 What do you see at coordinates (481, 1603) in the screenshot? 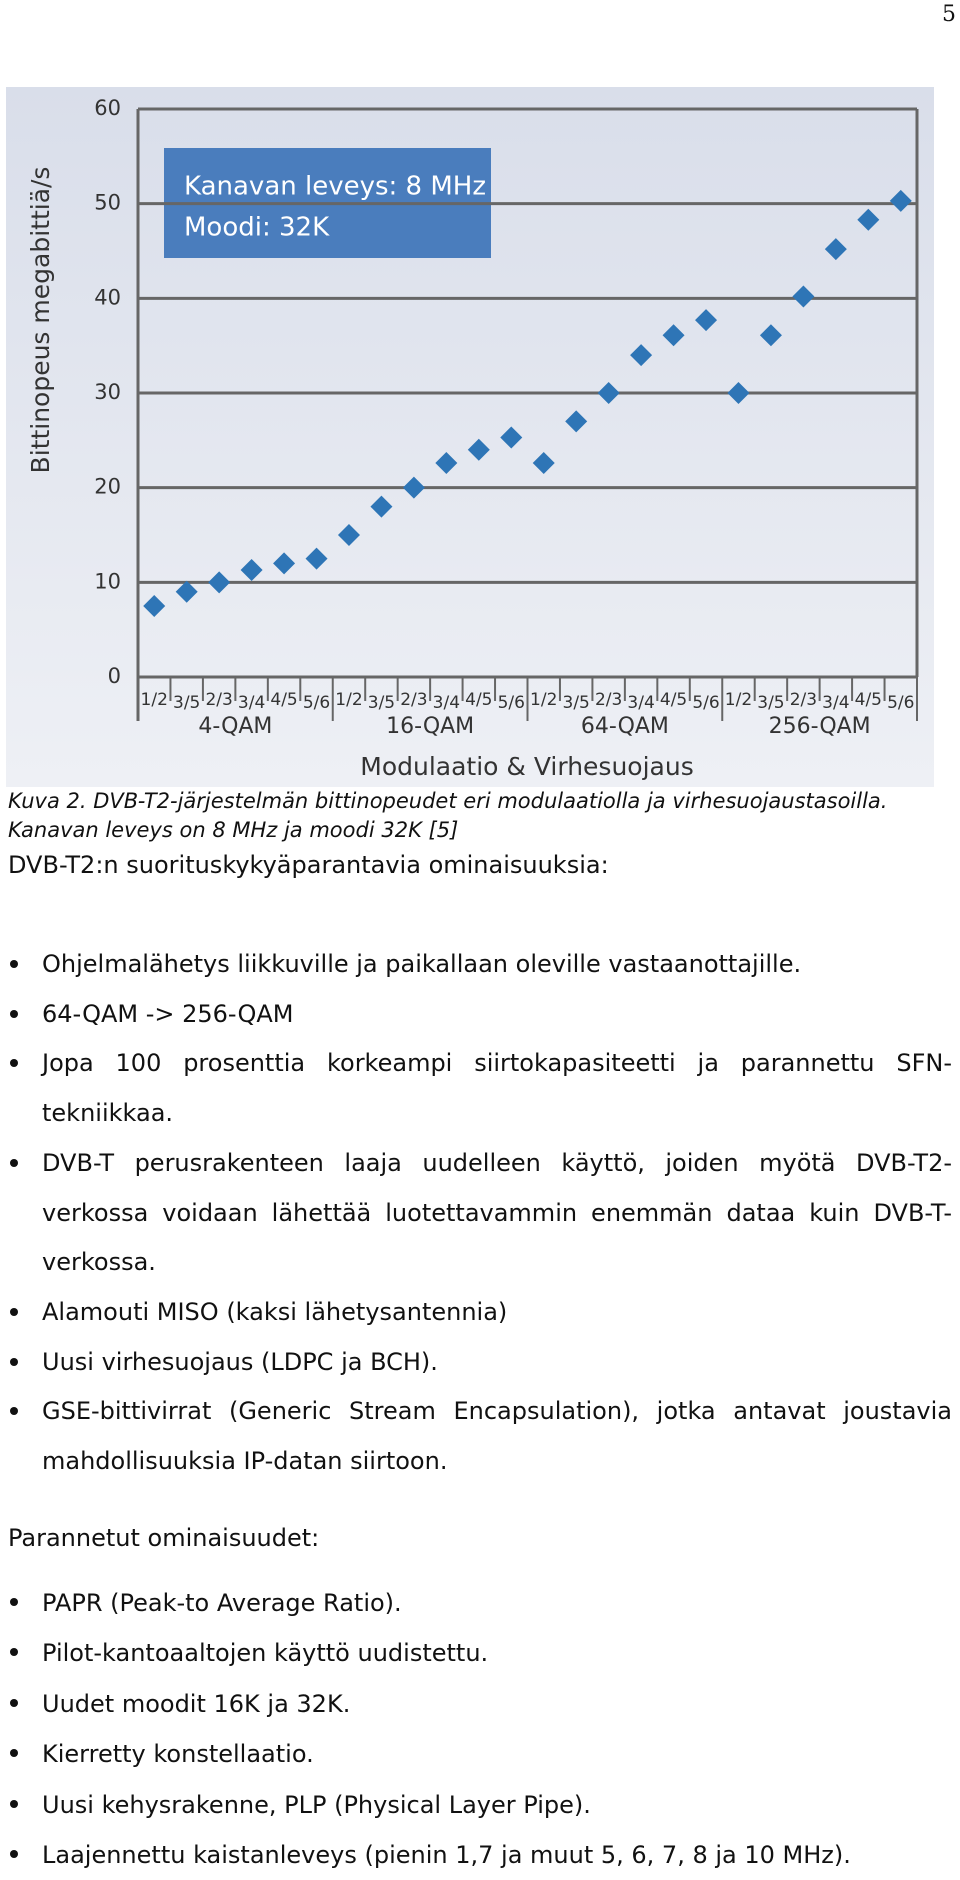
I see `bullet-item: PAPR (Peak-to Average Ratio).` at bounding box center [481, 1603].